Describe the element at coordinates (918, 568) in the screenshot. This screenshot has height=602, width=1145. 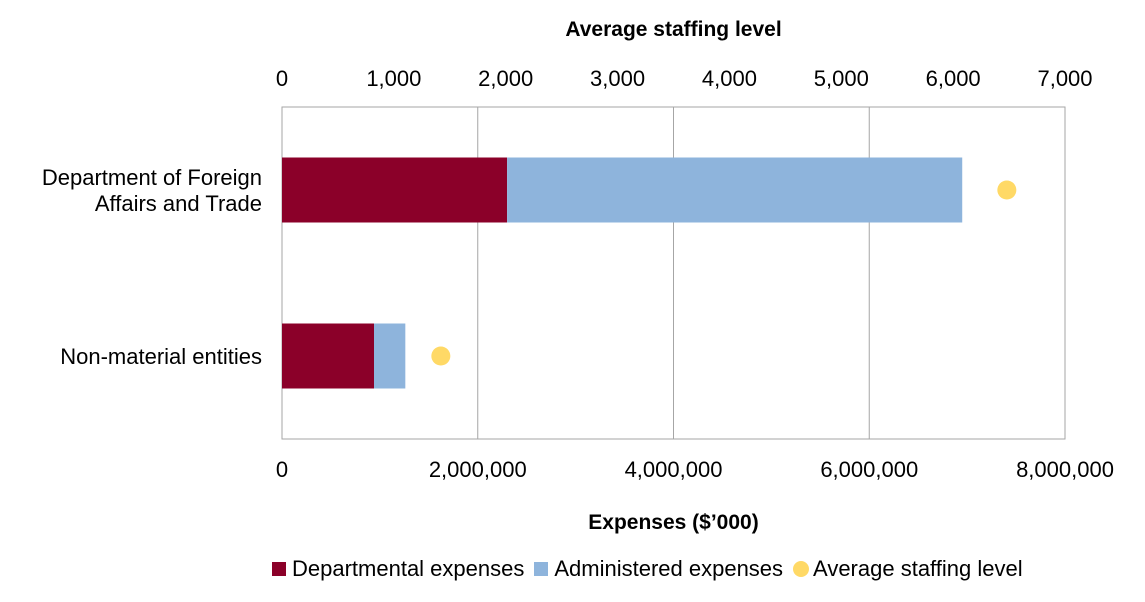
I see `legend-label-staffing: Average staffing level` at that location.